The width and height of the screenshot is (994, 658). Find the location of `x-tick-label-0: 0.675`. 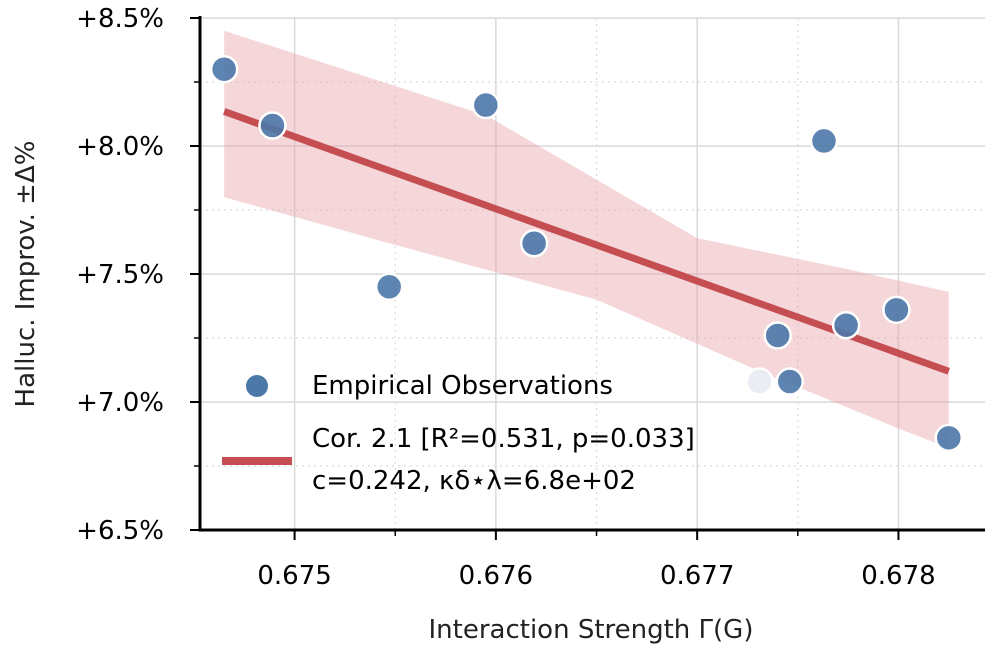

x-tick-label-0: 0.675 is located at coordinates (294, 576).